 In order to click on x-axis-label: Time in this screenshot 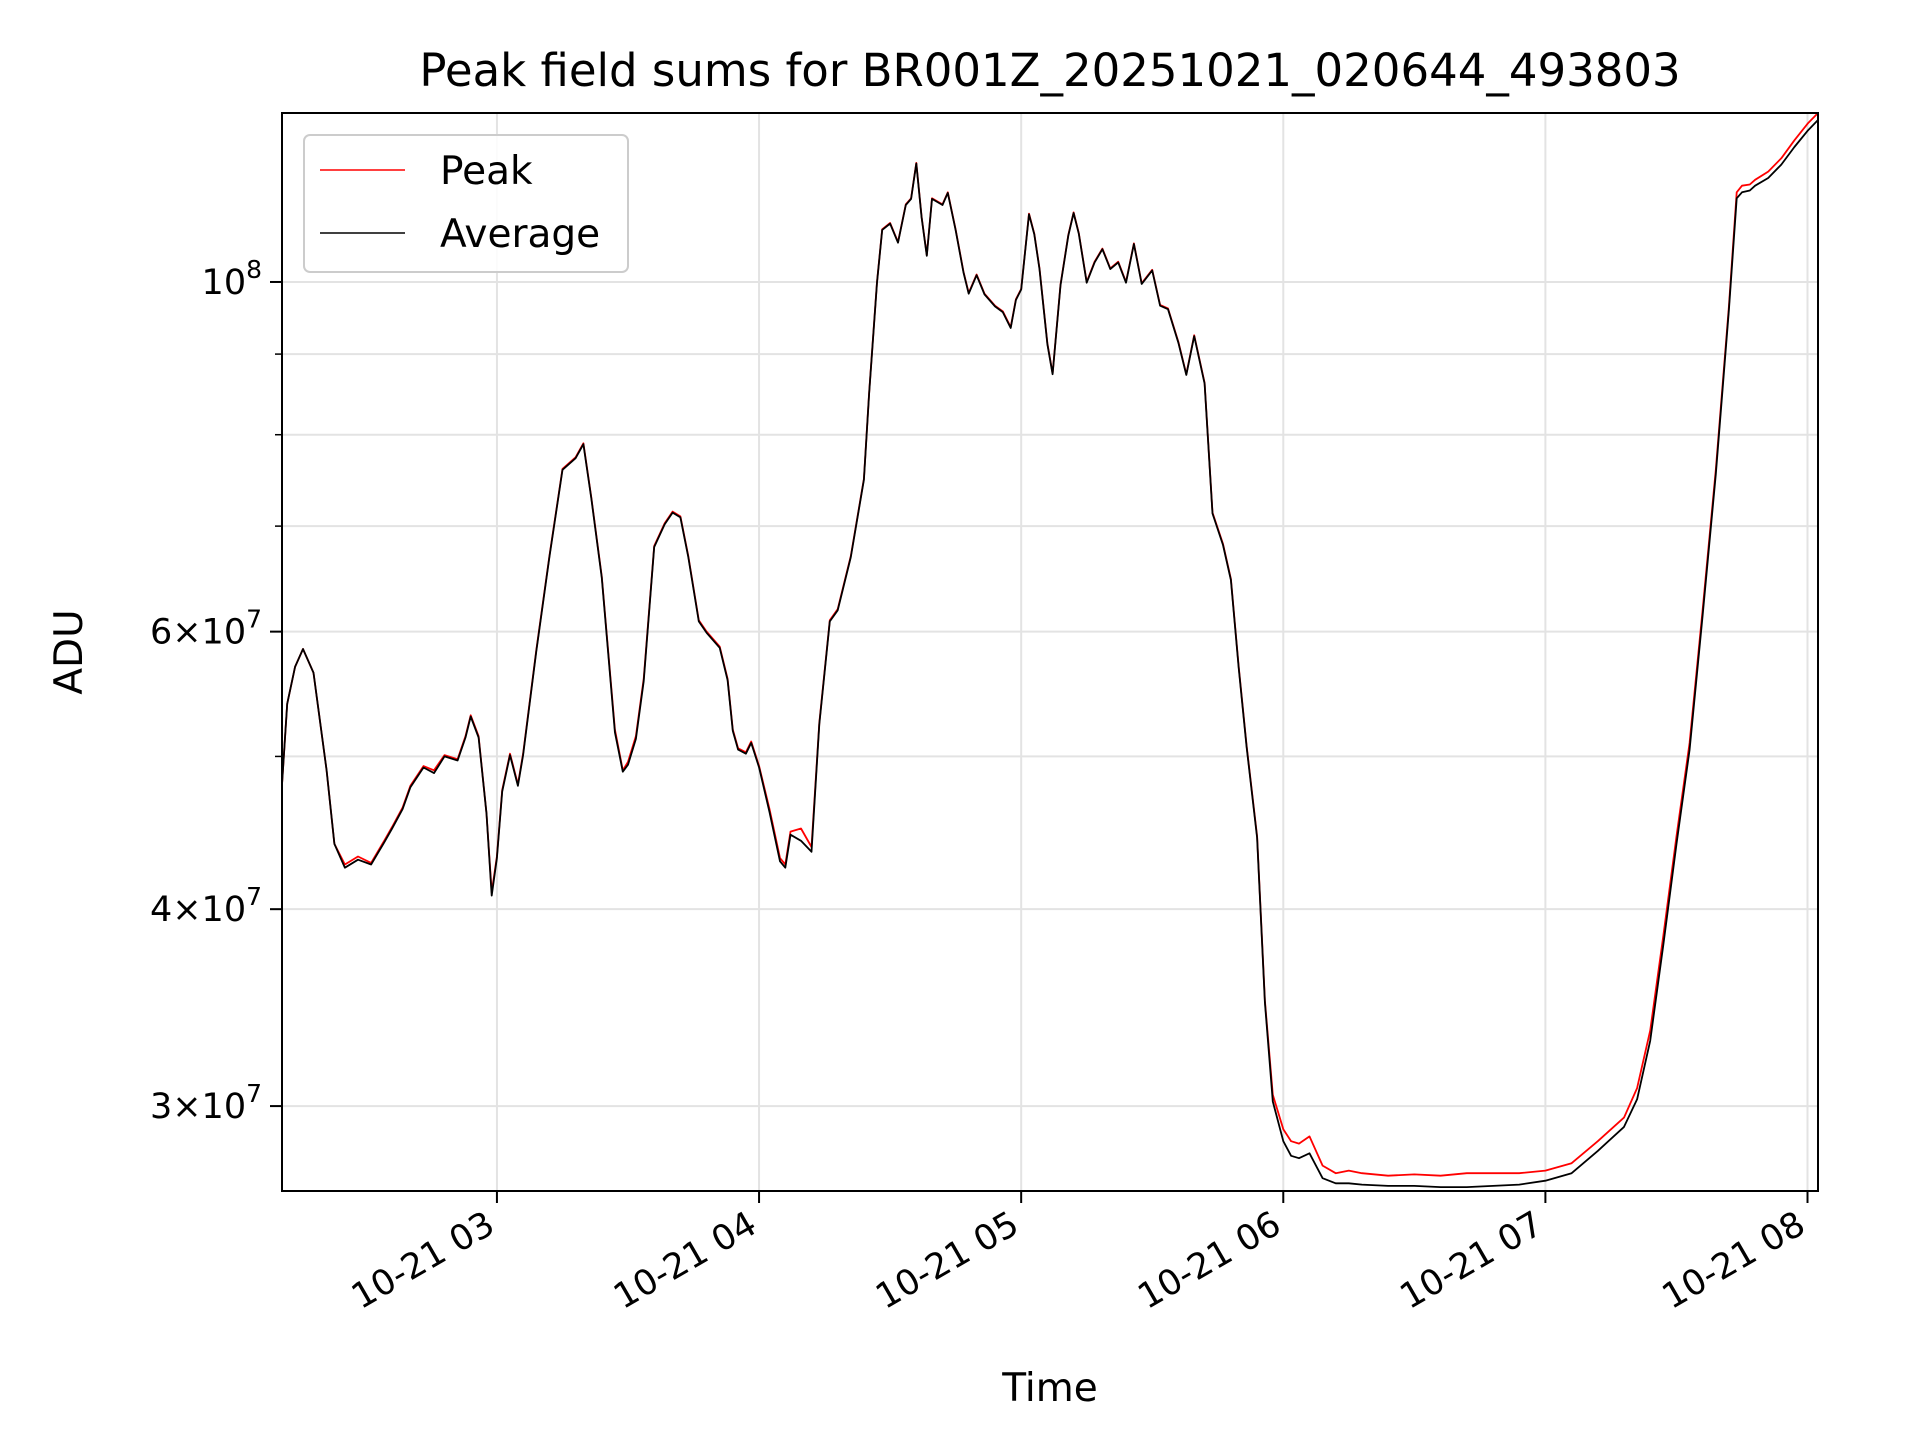, I will do `click(1049, 1388)`.